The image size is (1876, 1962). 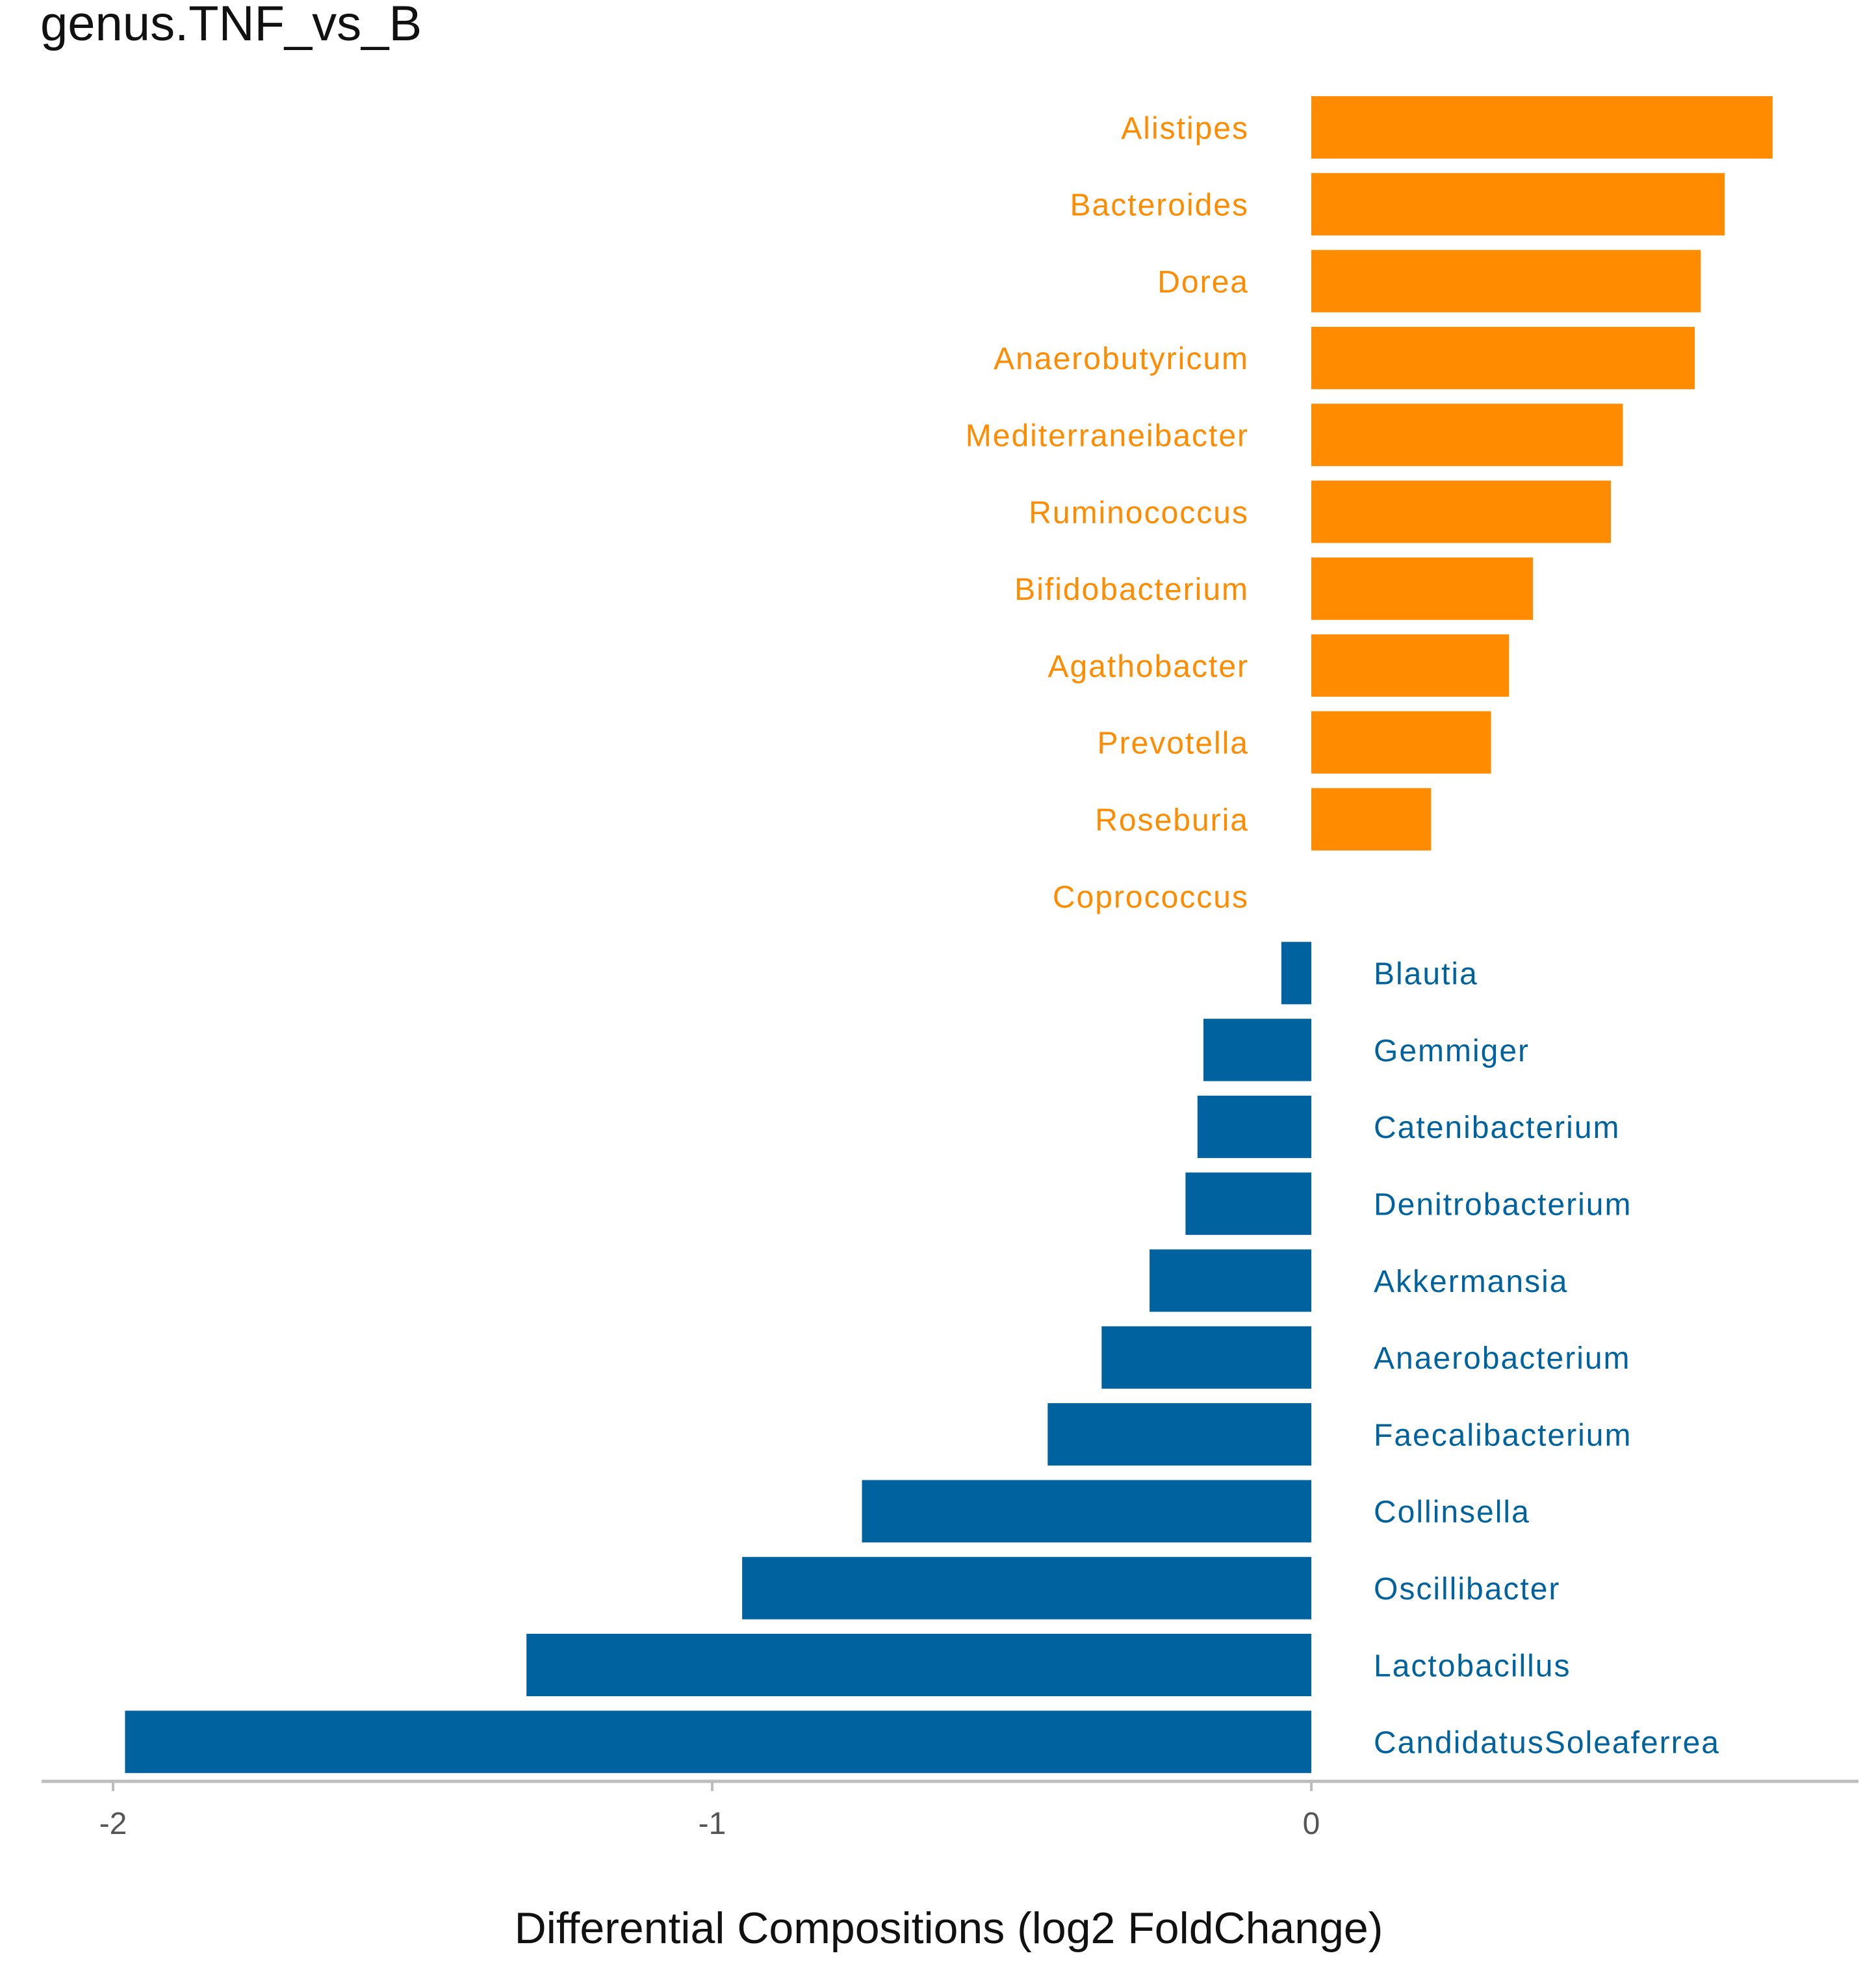 What do you see at coordinates (919, 1665) in the screenshot?
I see `bar-lactobacillus` at bounding box center [919, 1665].